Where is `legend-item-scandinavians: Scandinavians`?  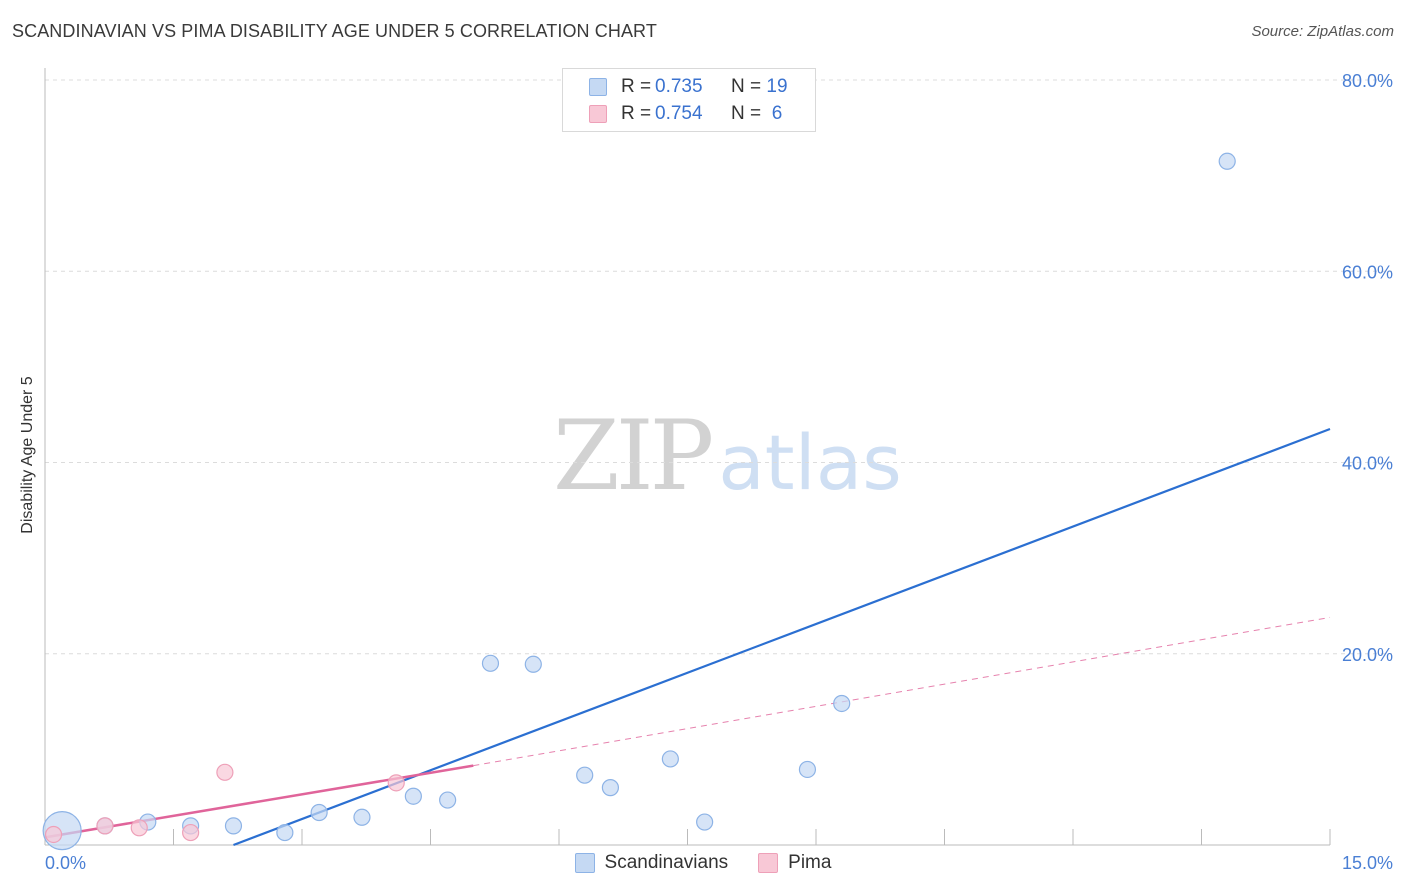
legend-item-scandinavians: Scandinavians is located at coordinates (651, 863).